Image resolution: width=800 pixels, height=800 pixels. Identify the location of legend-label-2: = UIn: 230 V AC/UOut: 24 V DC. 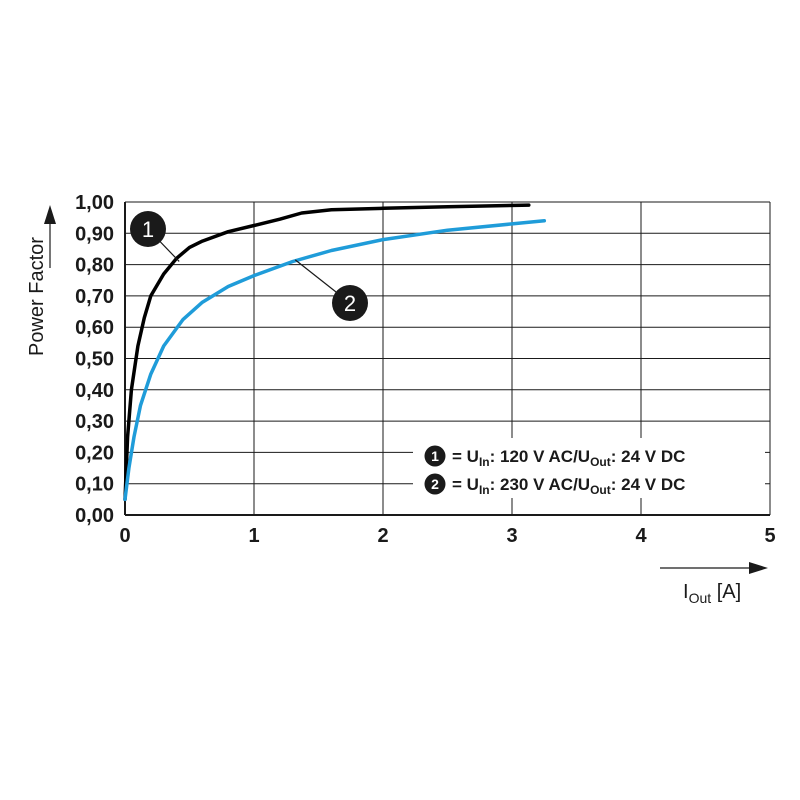
(568, 486).